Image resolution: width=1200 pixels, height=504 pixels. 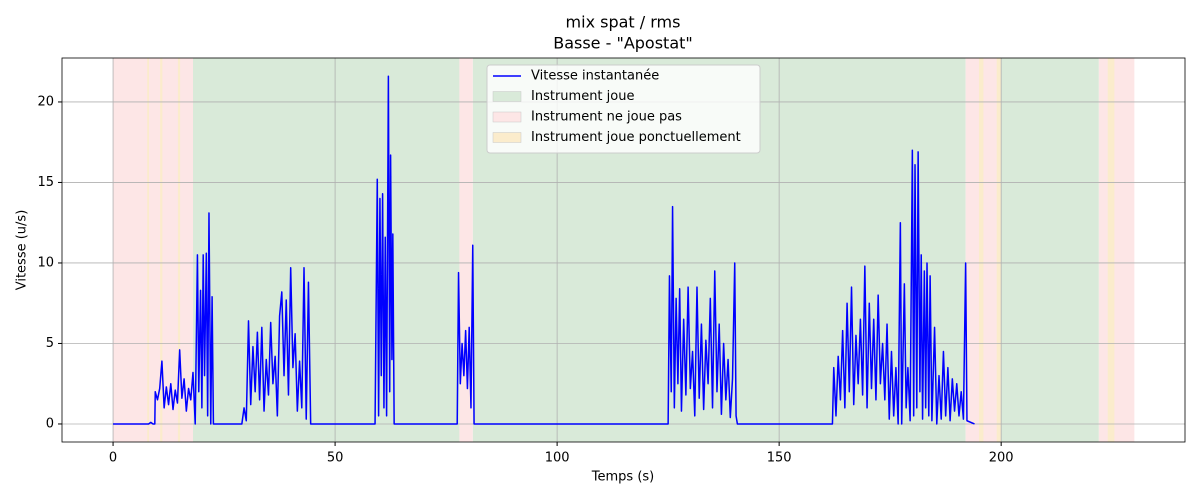 What do you see at coordinates (582, 96) in the screenshot?
I see `legend-label: Instrument joue` at bounding box center [582, 96].